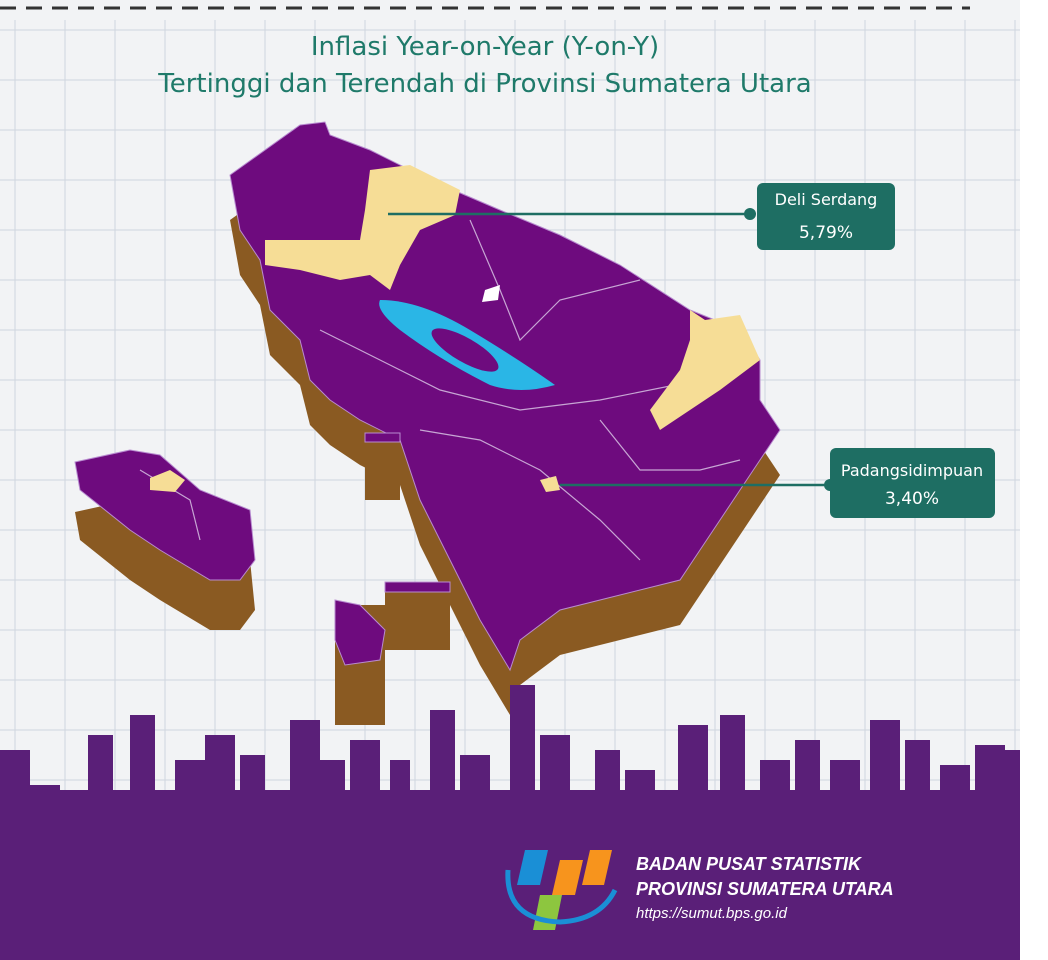  What do you see at coordinates (550, 484) in the screenshot?
I see `region-padangsidimpuan` at bounding box center [550, 484].